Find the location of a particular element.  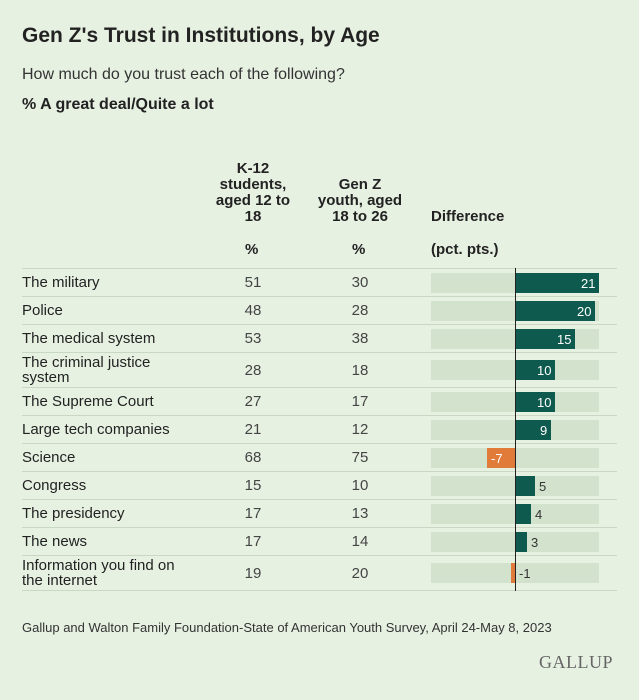

title: Gen Z's Trust in Institutions, by Age is located at coordinates (201, 35).